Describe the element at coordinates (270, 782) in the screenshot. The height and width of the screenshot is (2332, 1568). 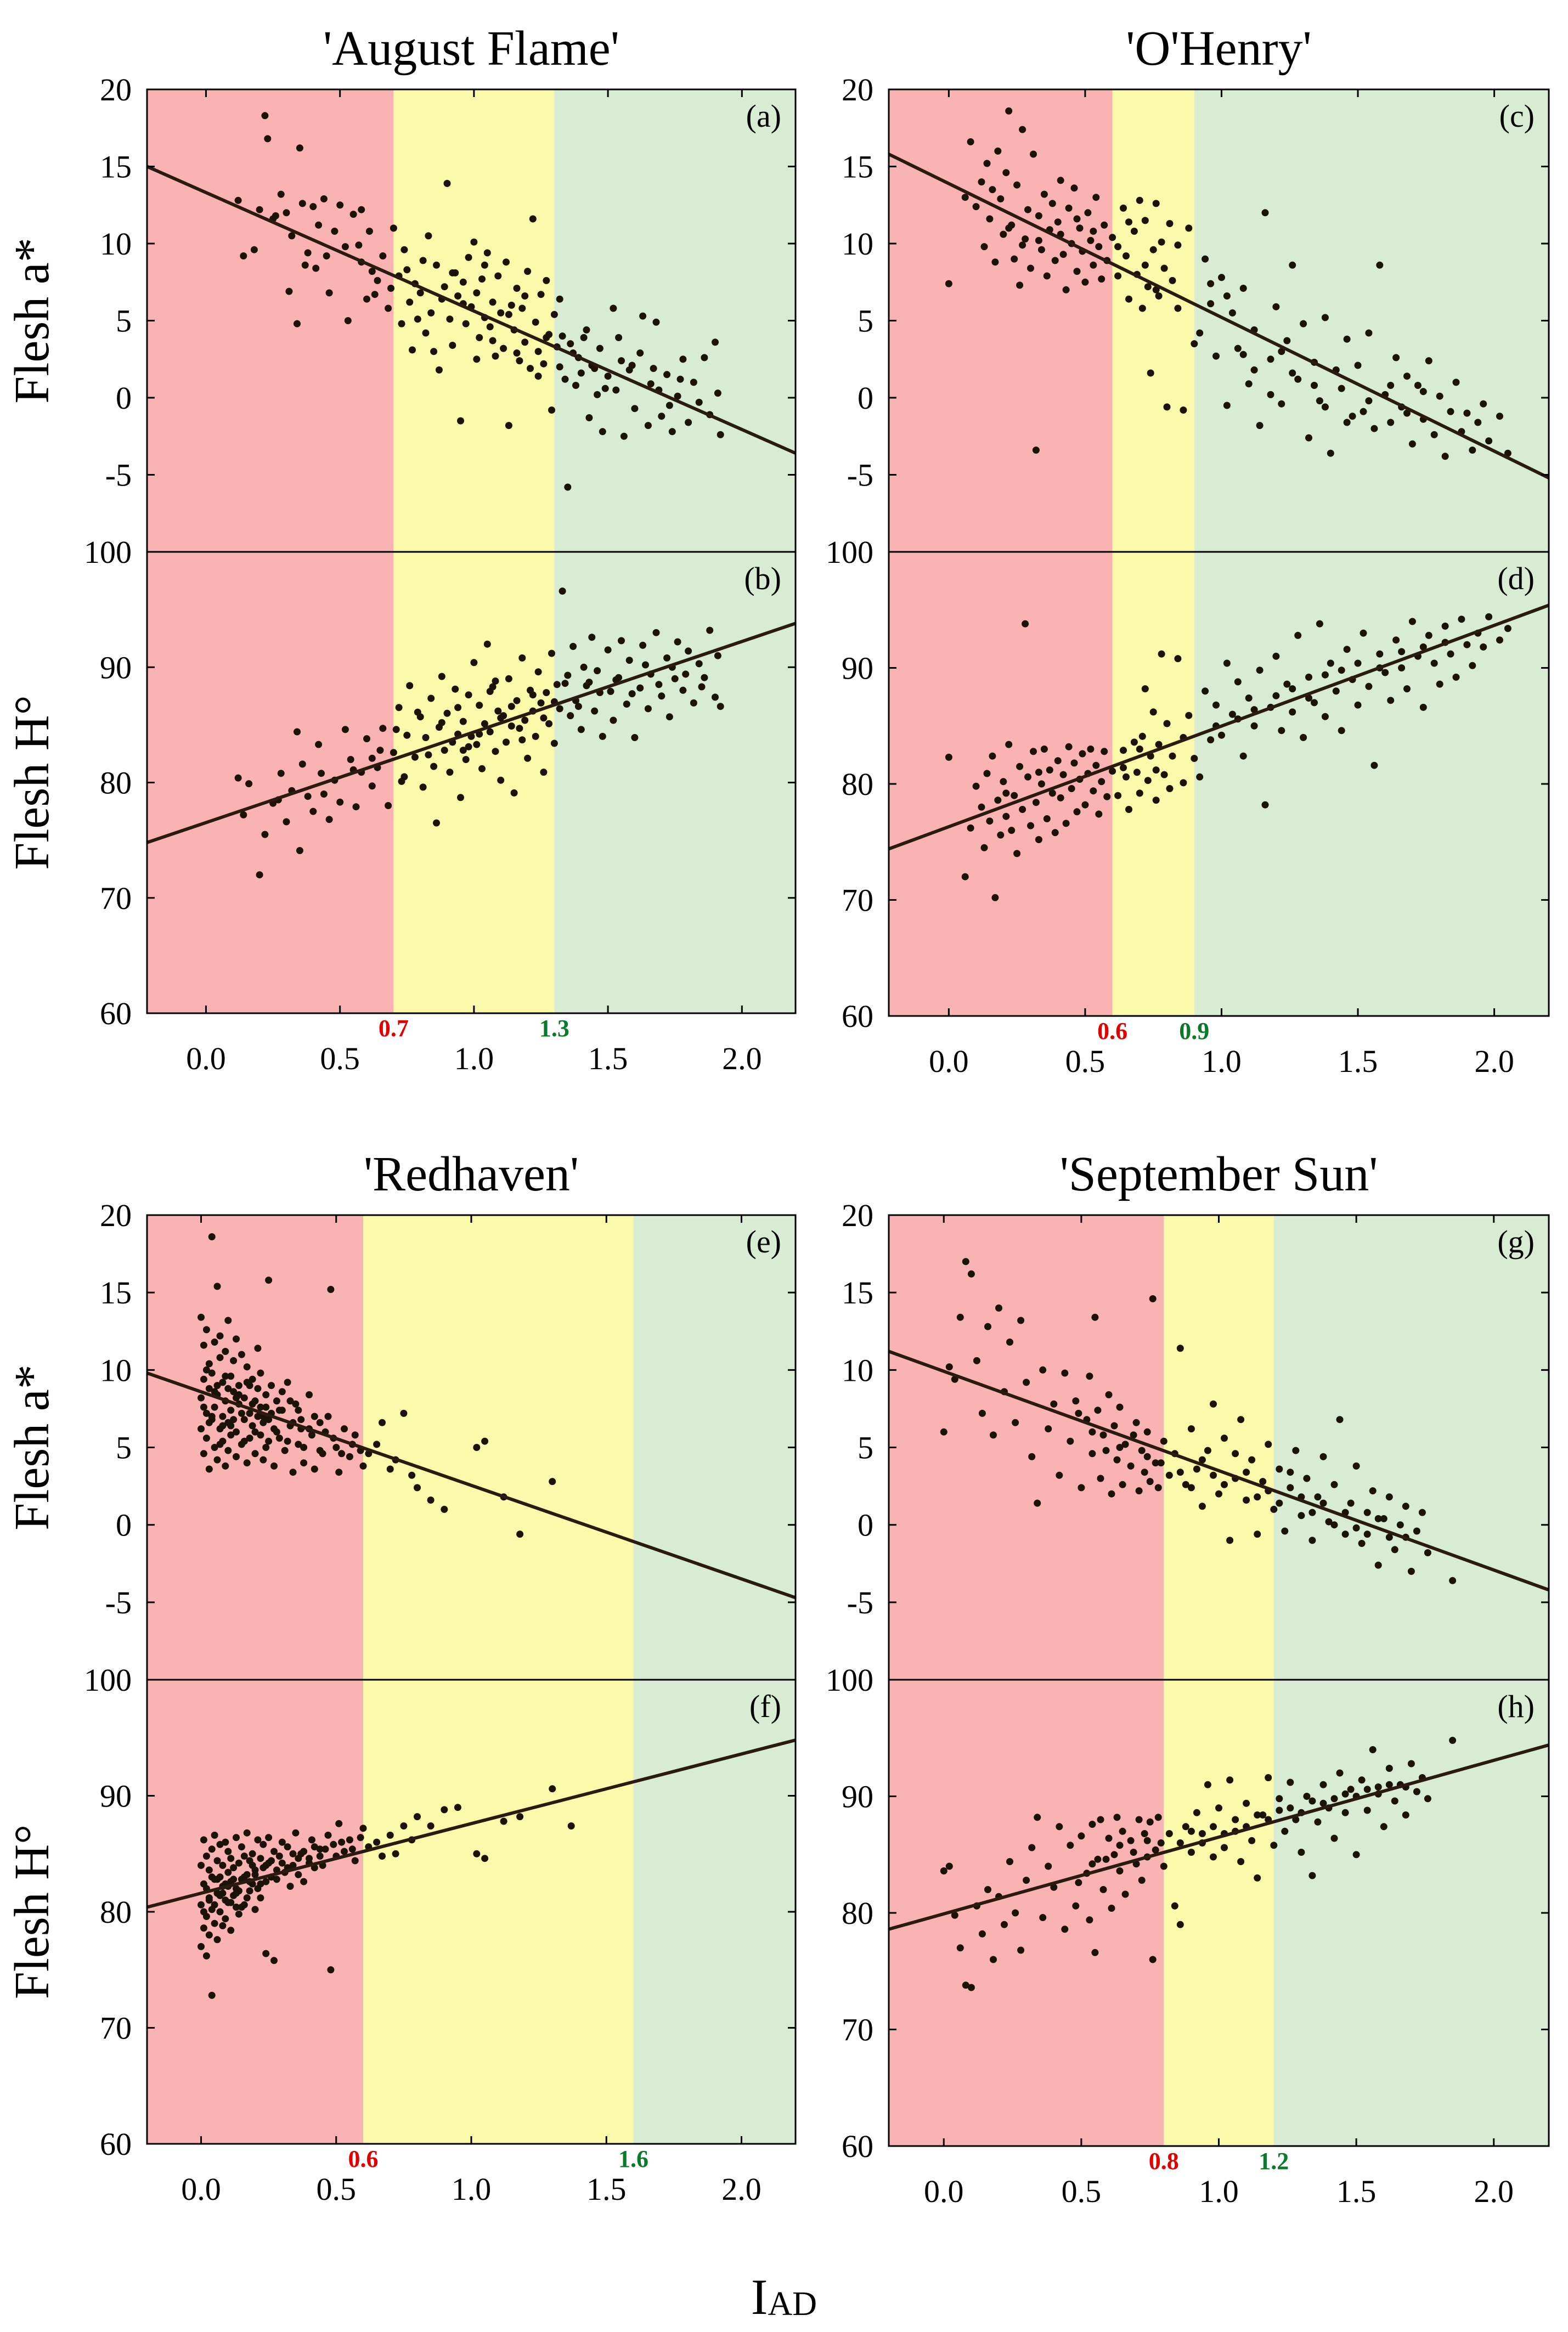
I see `zone-red` at that location.